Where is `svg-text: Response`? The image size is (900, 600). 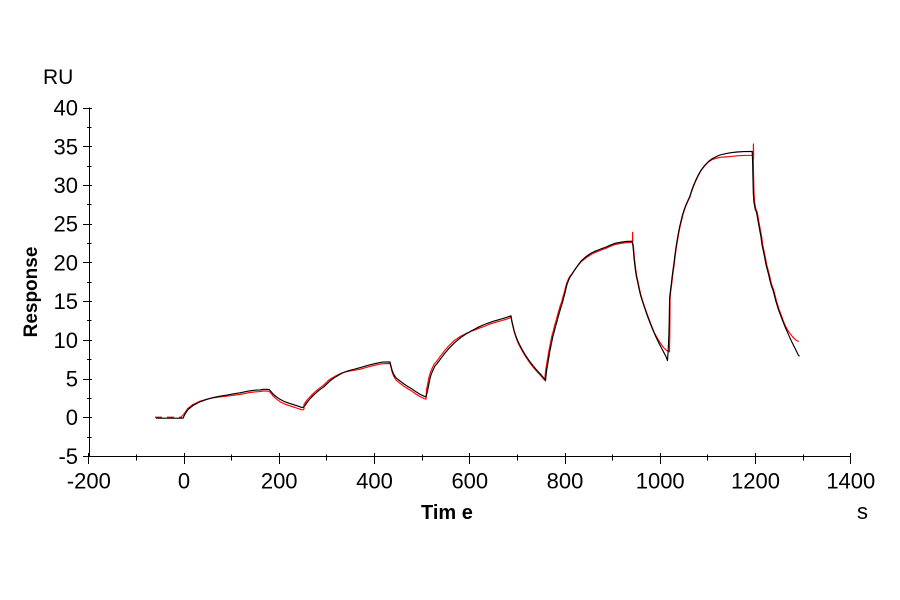
svg-text: Response is located at coordinates (31, 292).